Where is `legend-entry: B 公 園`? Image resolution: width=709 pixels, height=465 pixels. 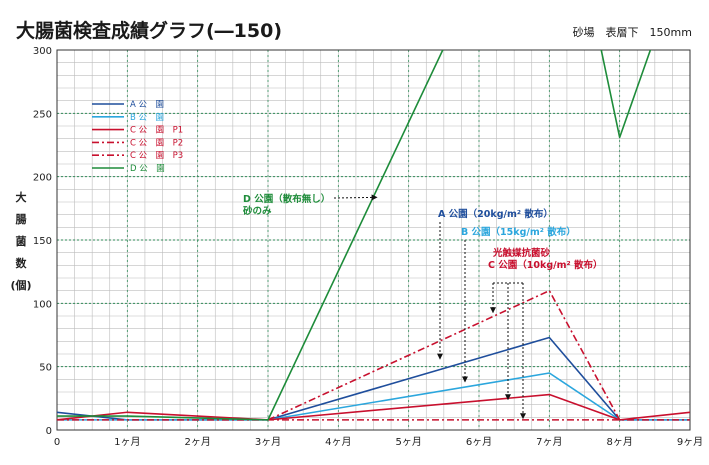
legend-entry: B 公 園 is located at coordinates (147, 118).